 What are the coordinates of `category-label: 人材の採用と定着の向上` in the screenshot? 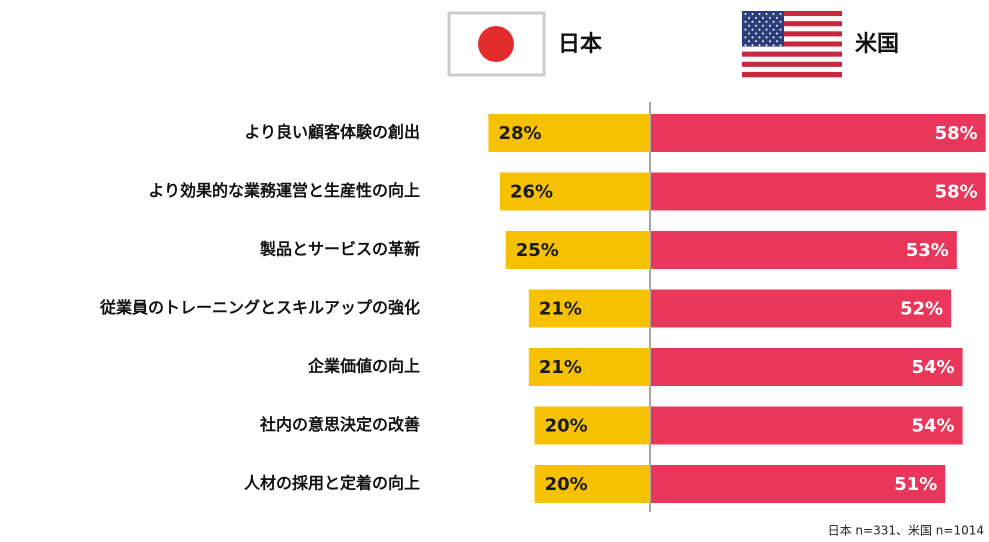 It's located at (332, 483).